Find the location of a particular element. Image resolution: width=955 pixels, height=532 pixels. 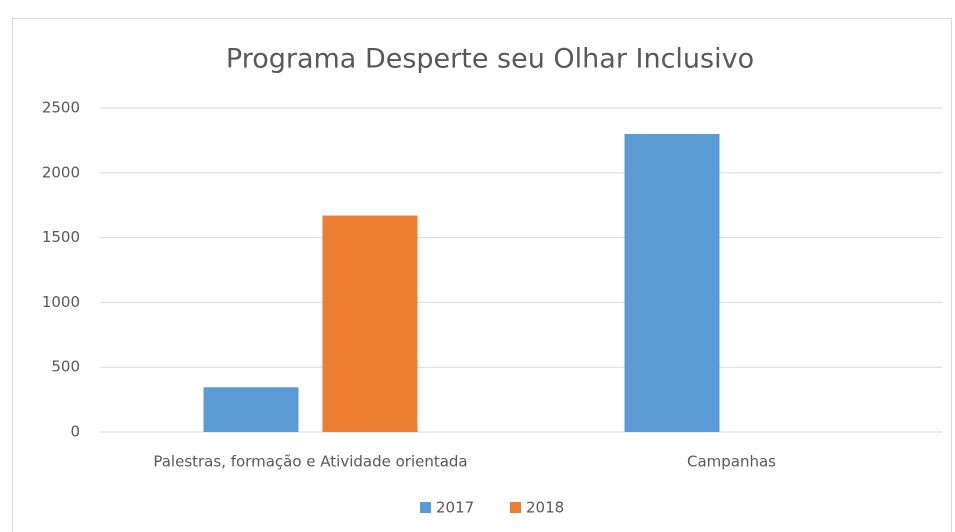

legend-label: 2017 is located at coordinates (455, 508).